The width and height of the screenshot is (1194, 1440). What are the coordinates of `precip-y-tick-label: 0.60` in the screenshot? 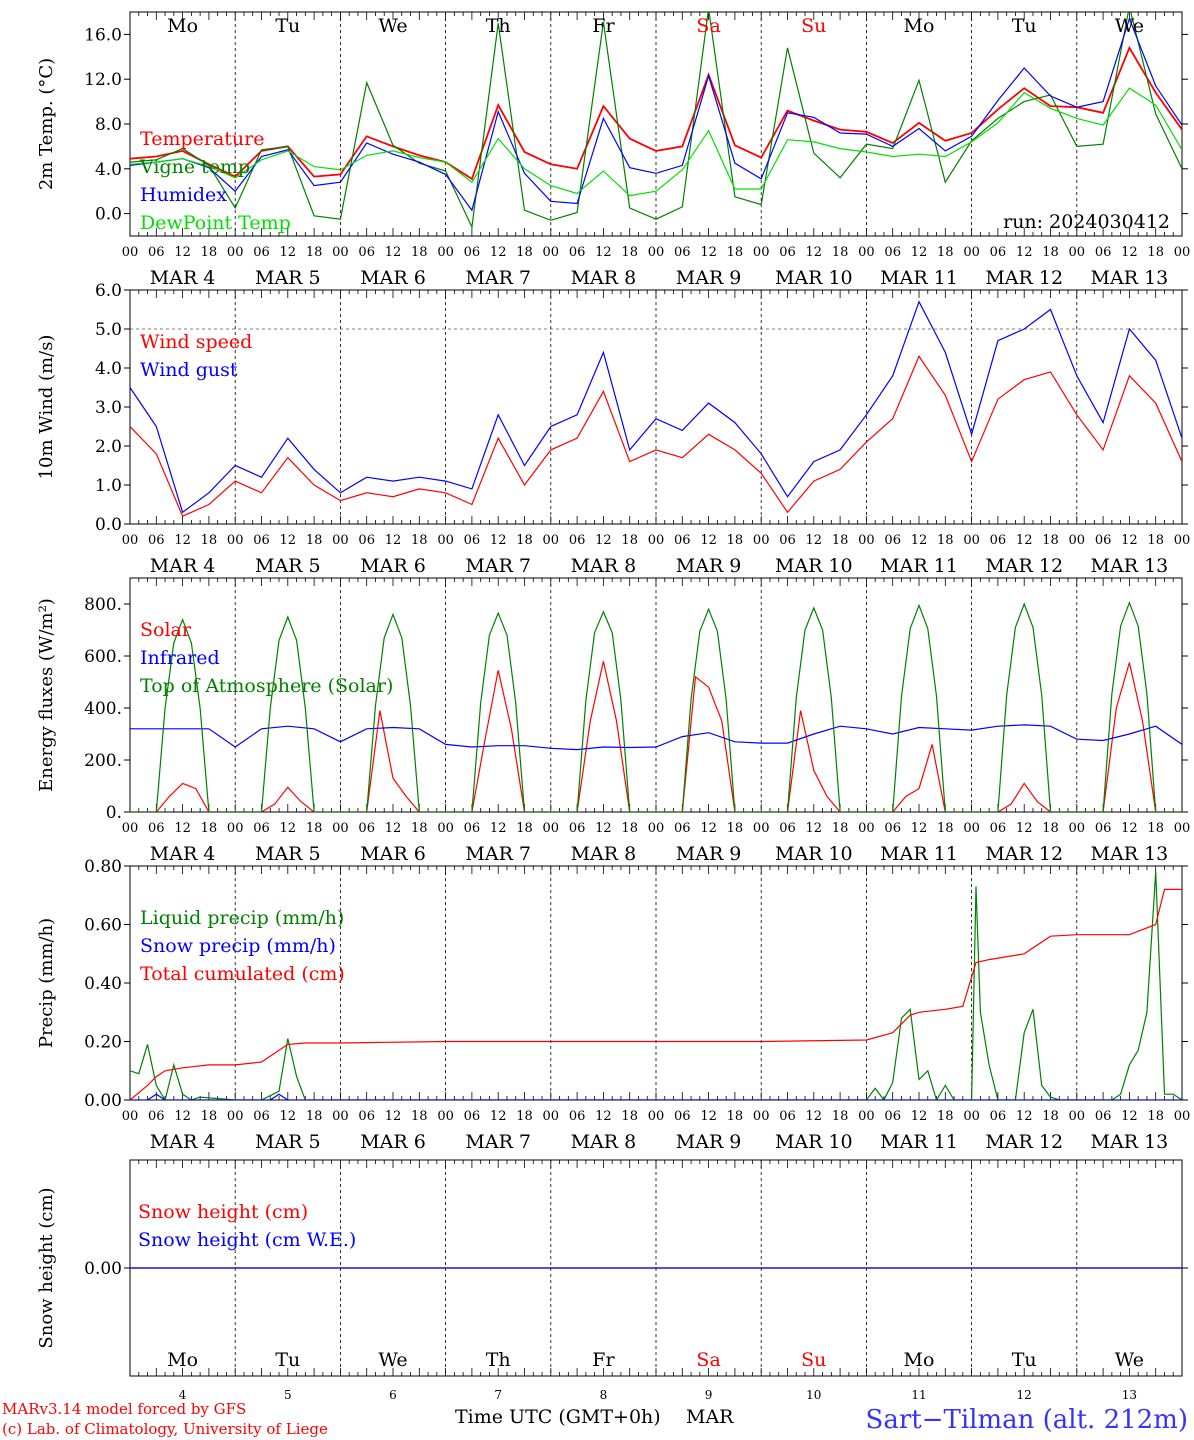 It's located at (103, 926).